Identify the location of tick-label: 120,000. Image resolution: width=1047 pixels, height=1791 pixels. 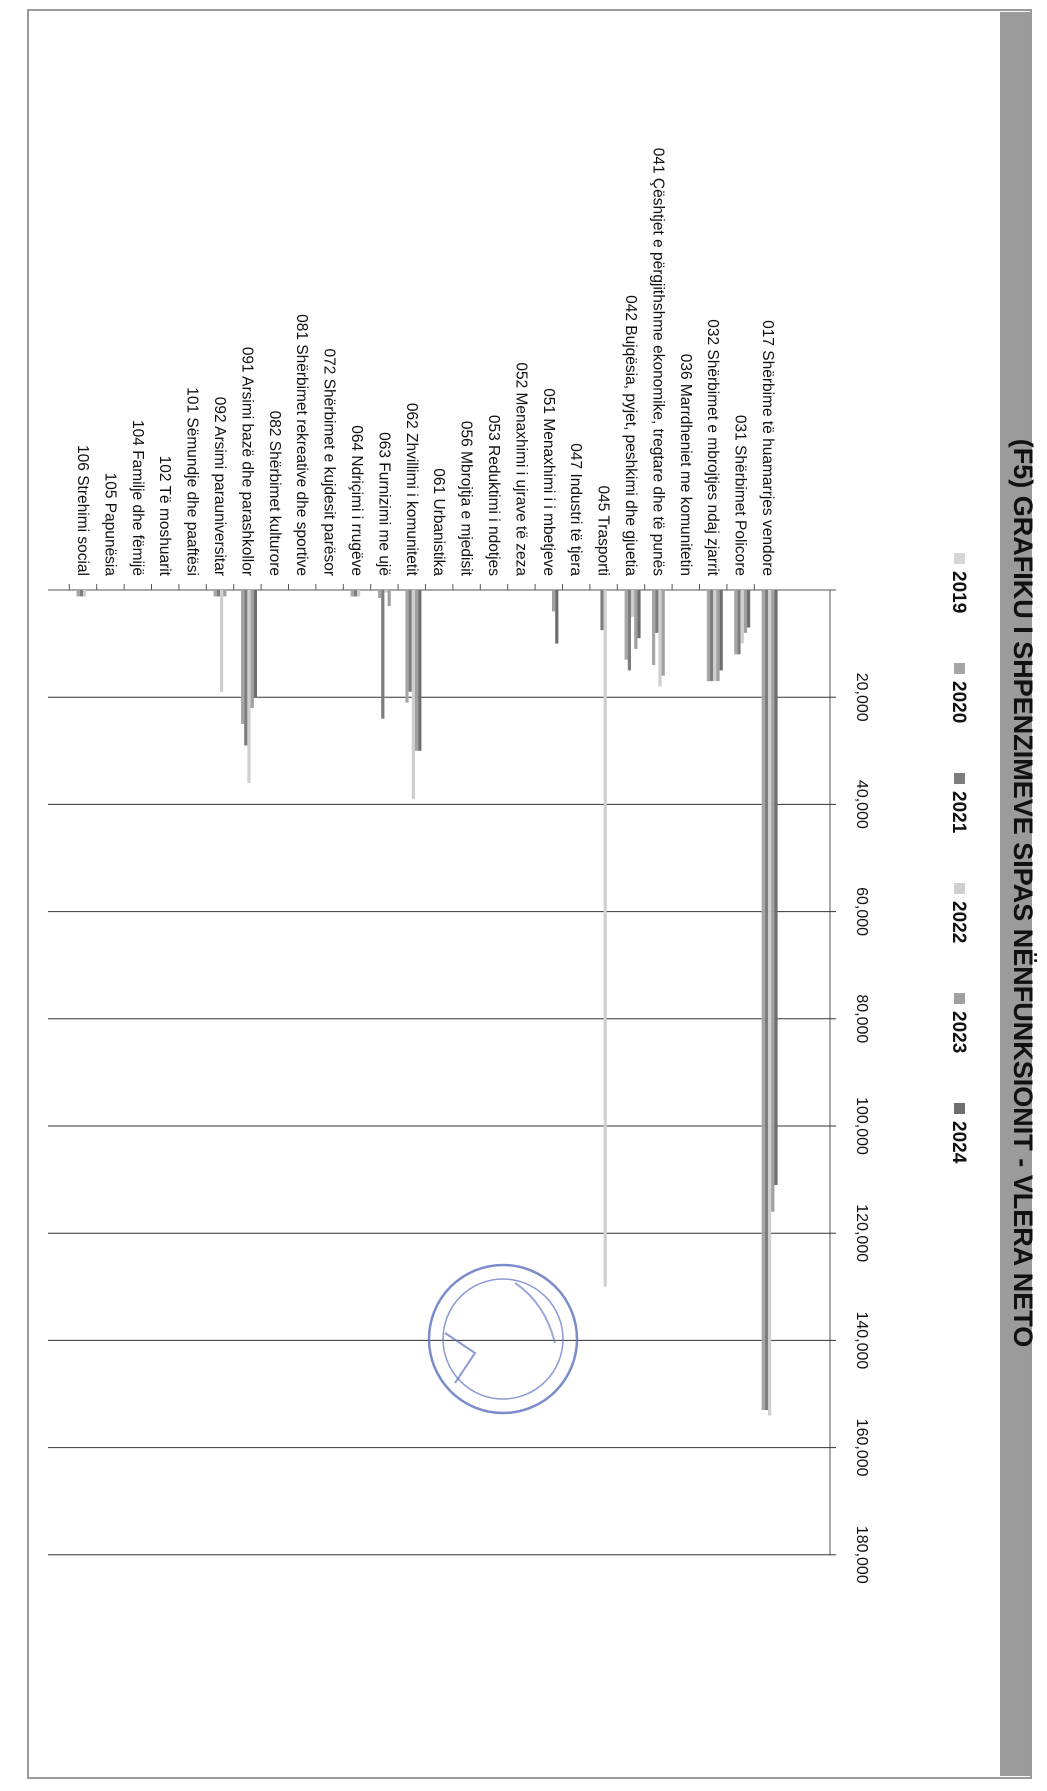
(861, 1233).